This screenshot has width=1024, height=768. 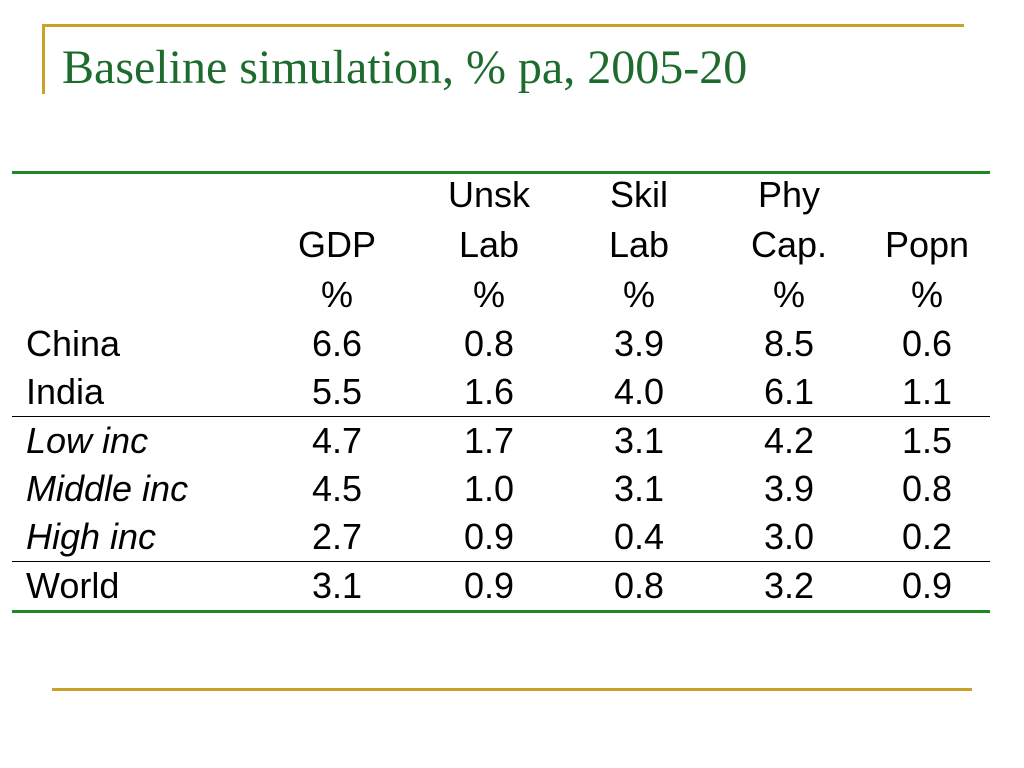 What do you see at coordinates (107, 488) in the screenshot?
I see `row-label: Middle inc` at bounding box center [107, 488].